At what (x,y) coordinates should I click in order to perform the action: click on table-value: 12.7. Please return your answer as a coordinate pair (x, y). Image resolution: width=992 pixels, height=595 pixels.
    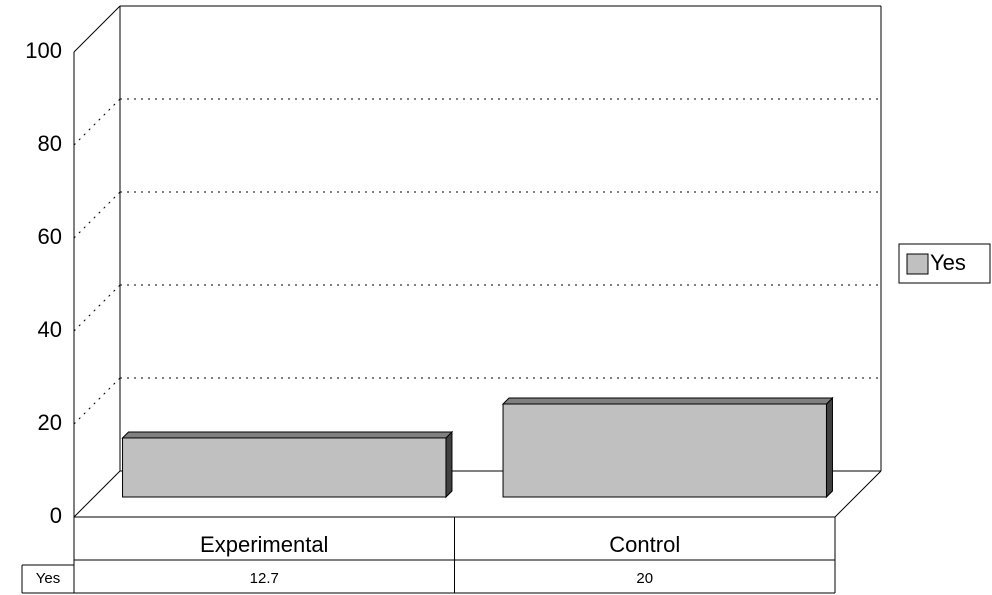
    Looking at the image, I should click on (264, 578).